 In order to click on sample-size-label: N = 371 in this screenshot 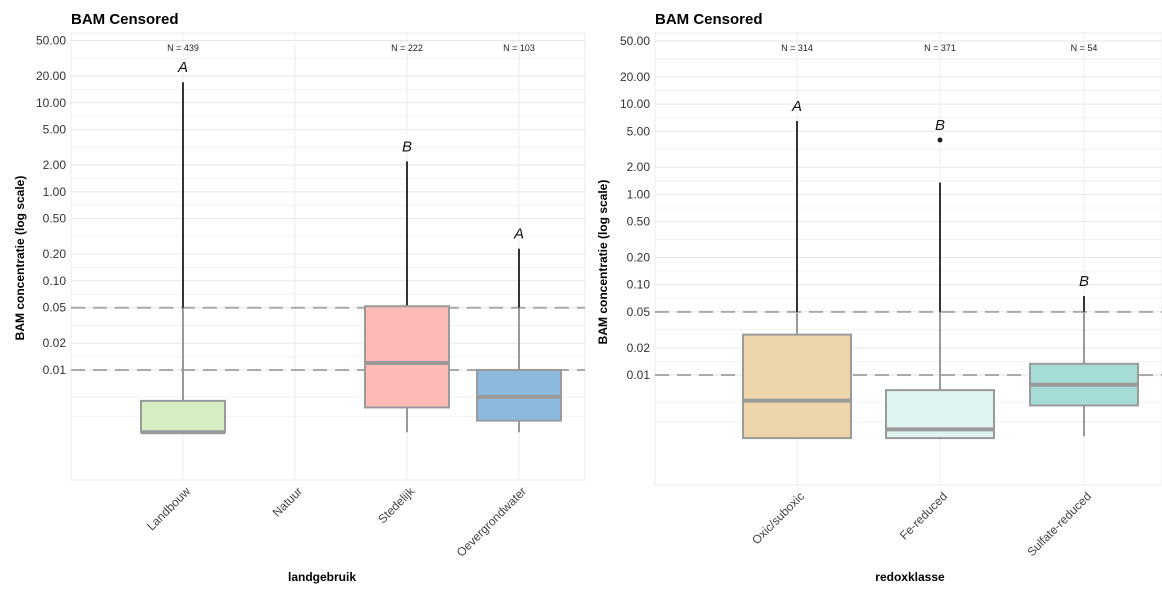, I will do `click(940, 48)`.